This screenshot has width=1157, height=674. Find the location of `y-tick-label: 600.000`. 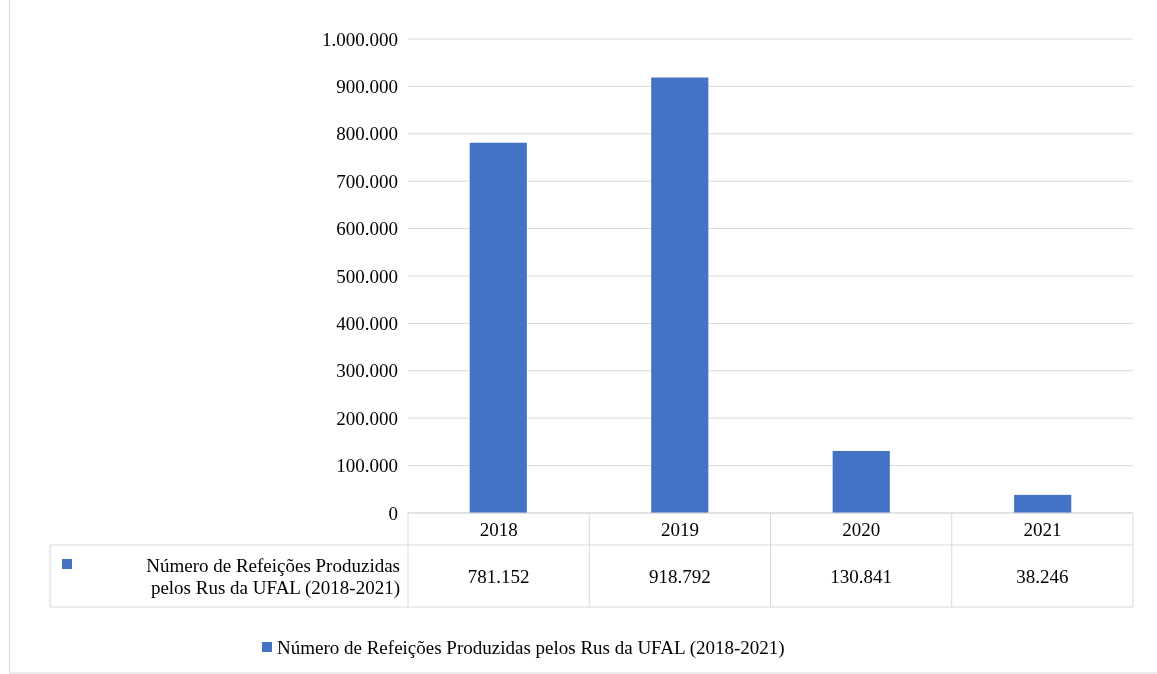

y-tick-label: 600.000 is located at coordinates (367, 229).